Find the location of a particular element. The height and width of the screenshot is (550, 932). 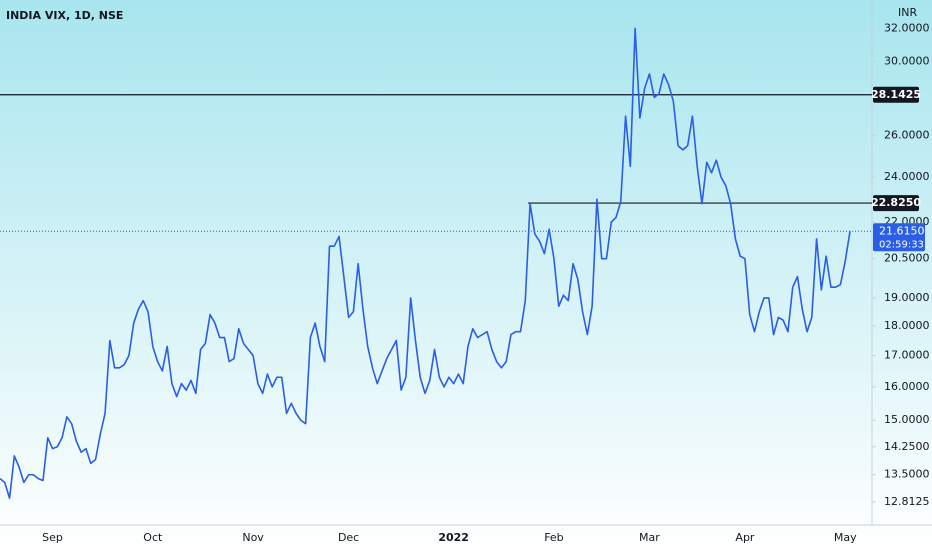

y-tick-label: 20.5000 is located at coordinates (907, 258).